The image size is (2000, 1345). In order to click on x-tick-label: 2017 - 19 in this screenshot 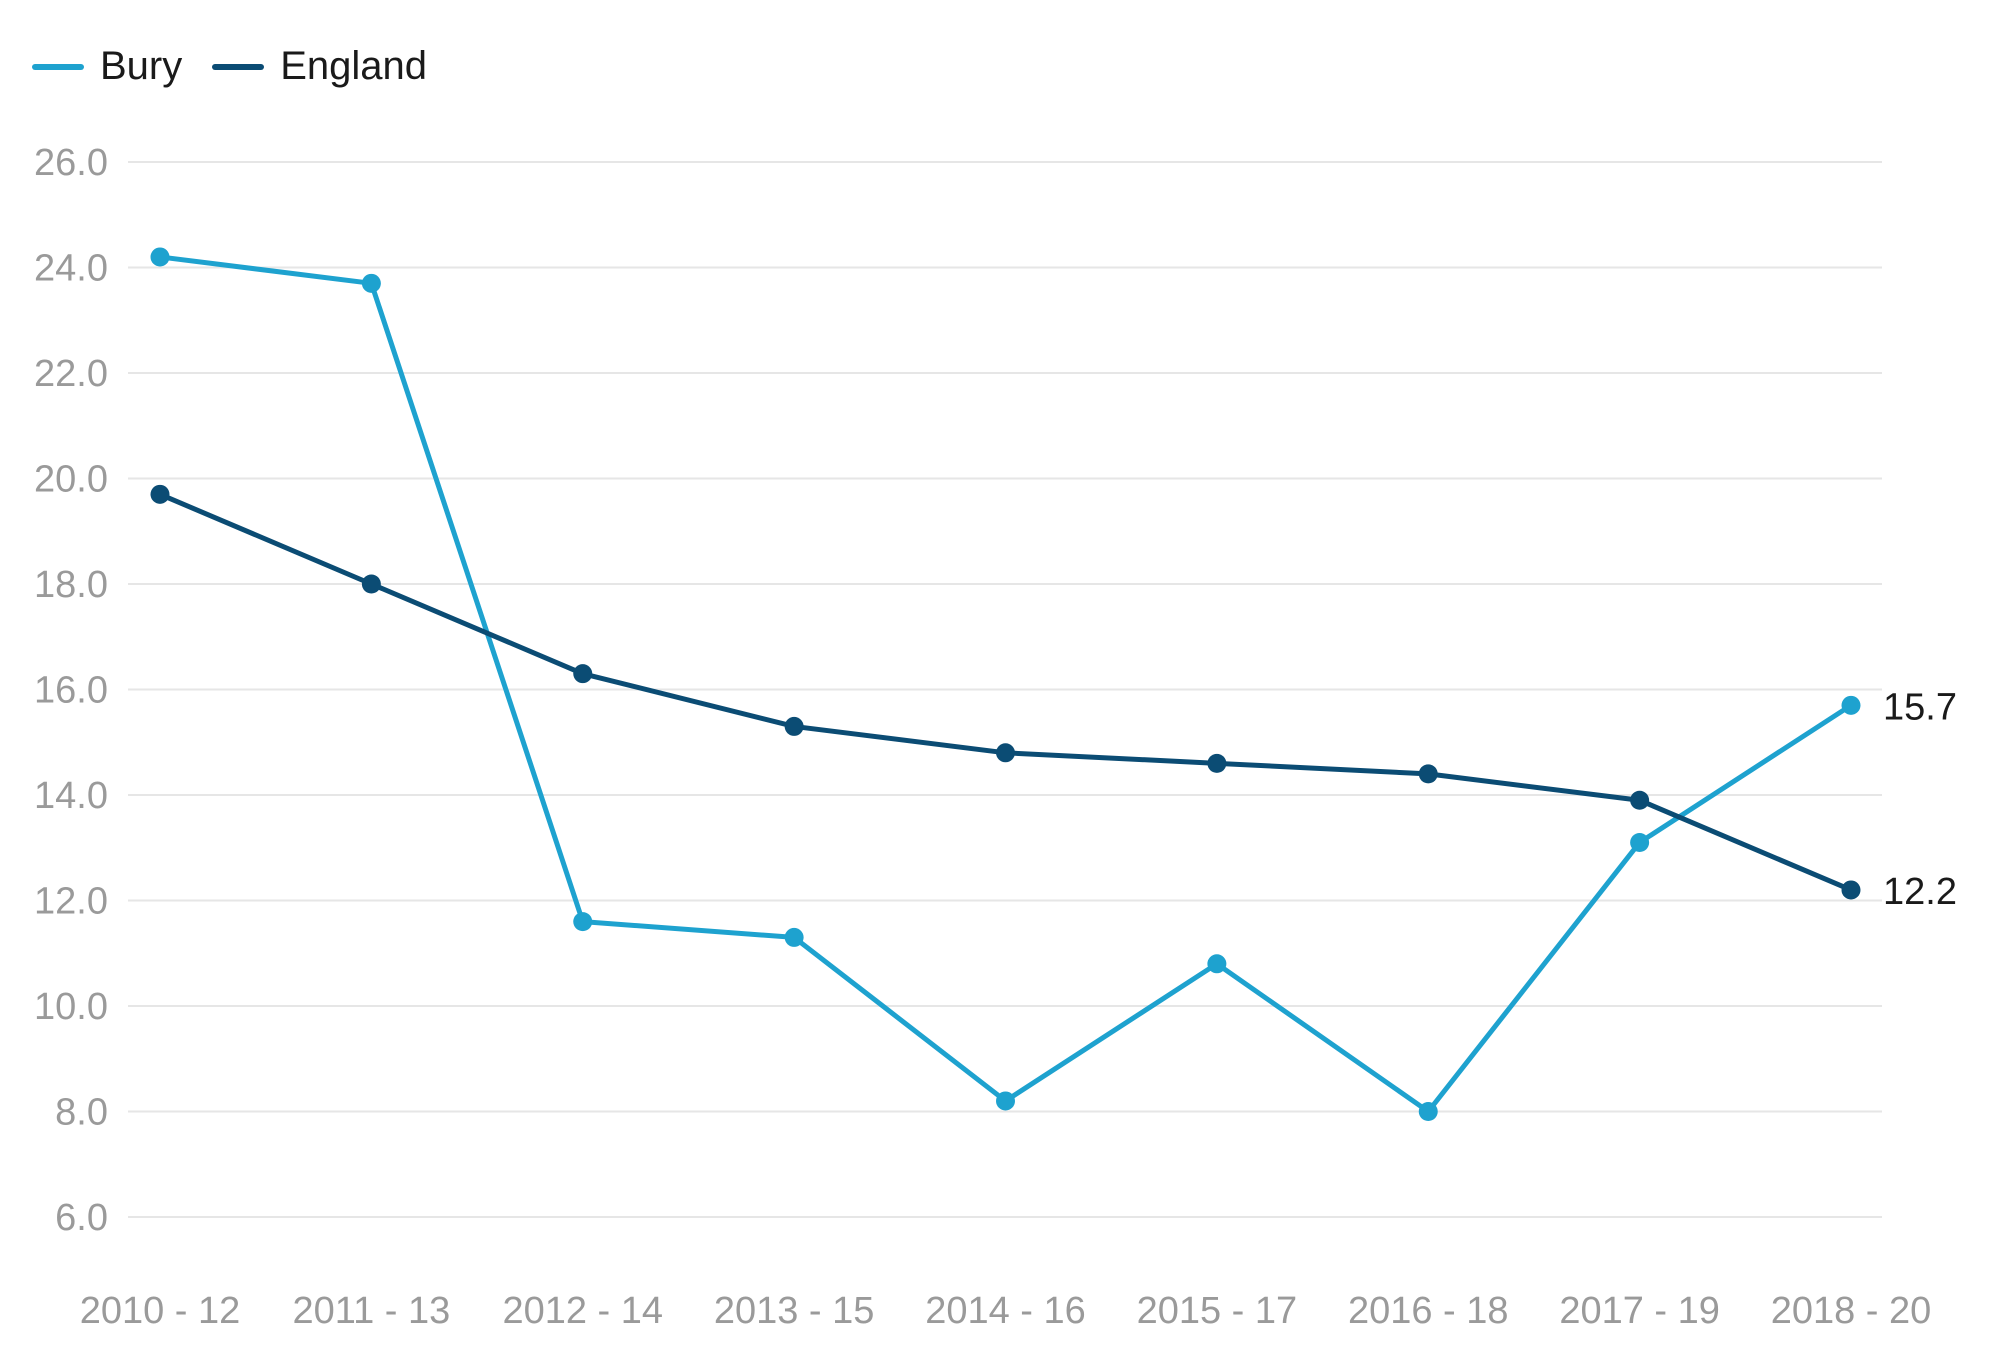, I will do `click(1639, 1311)`.